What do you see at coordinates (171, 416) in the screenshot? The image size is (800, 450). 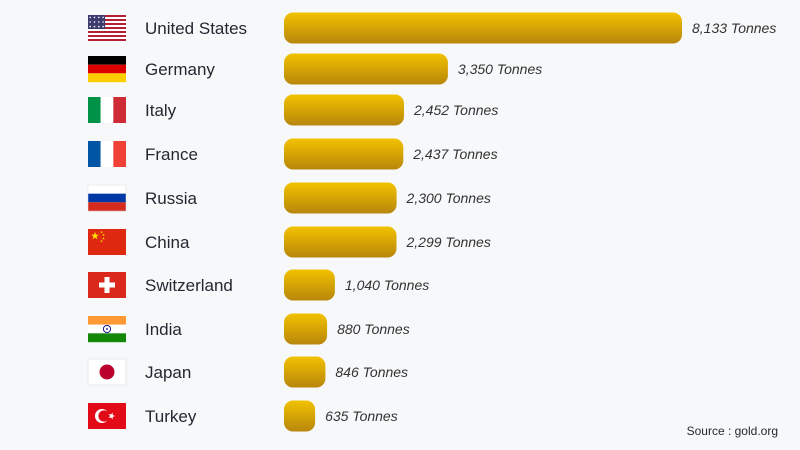 I see `country-label: Turkey` at bounding box center [171, 416].